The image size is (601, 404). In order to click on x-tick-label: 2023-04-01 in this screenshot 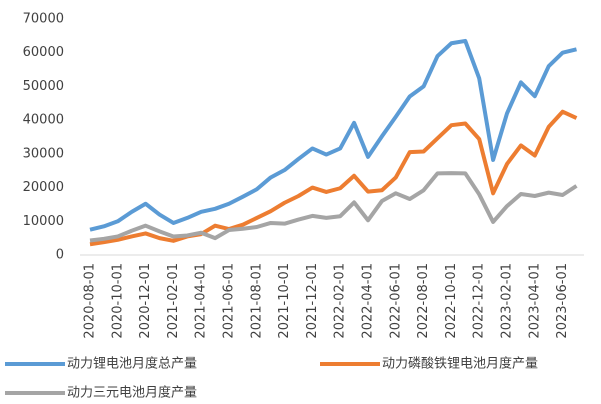, I will do `click(534, 301)`.